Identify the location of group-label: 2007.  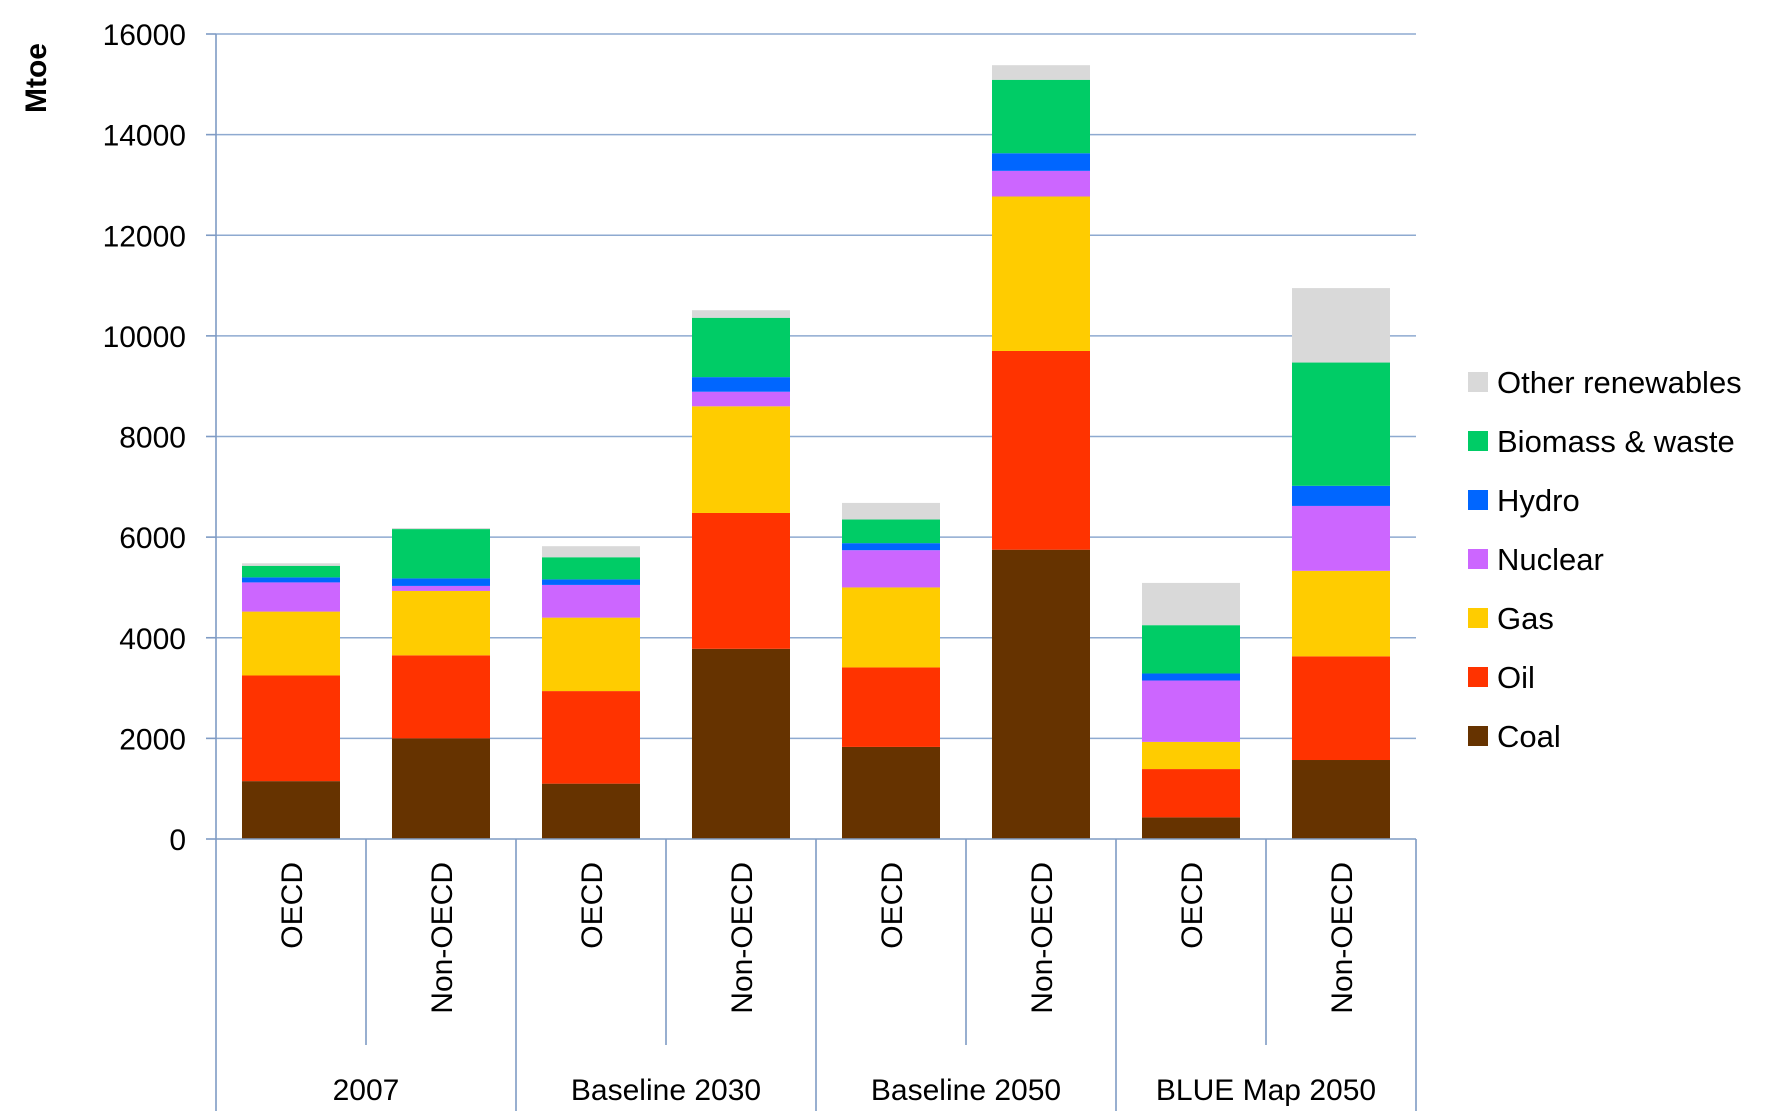
(366, 1090).